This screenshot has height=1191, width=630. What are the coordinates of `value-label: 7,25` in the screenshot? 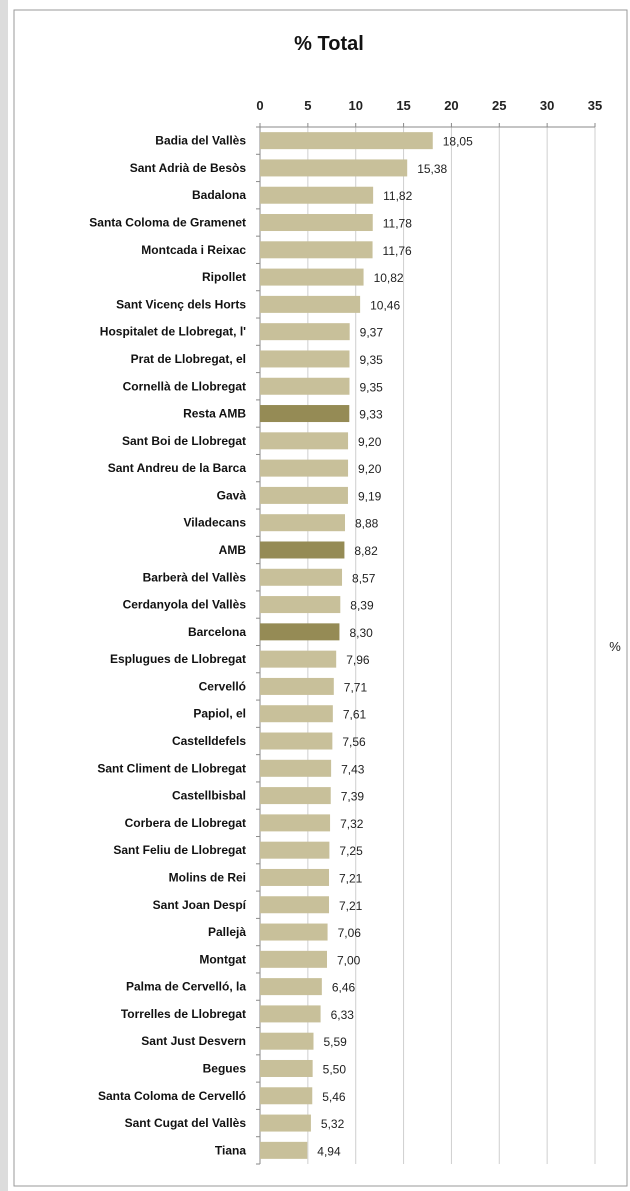 It's located at (351, 851).